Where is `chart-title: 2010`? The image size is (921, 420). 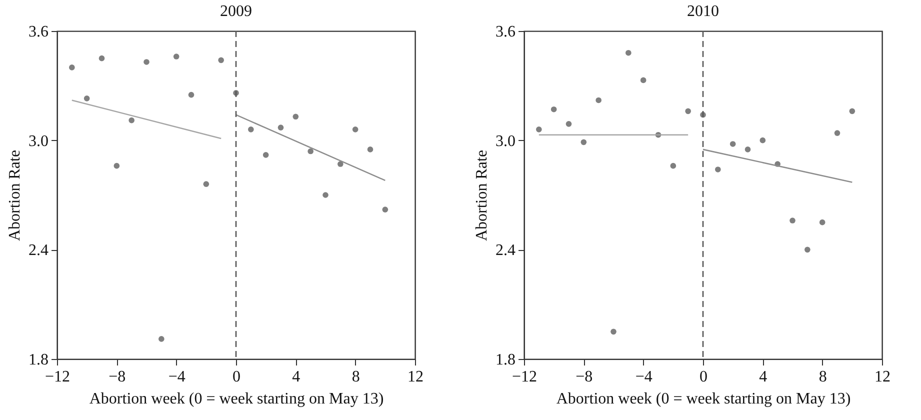
chart-title: 2010 is located at coordinates (703, 11).